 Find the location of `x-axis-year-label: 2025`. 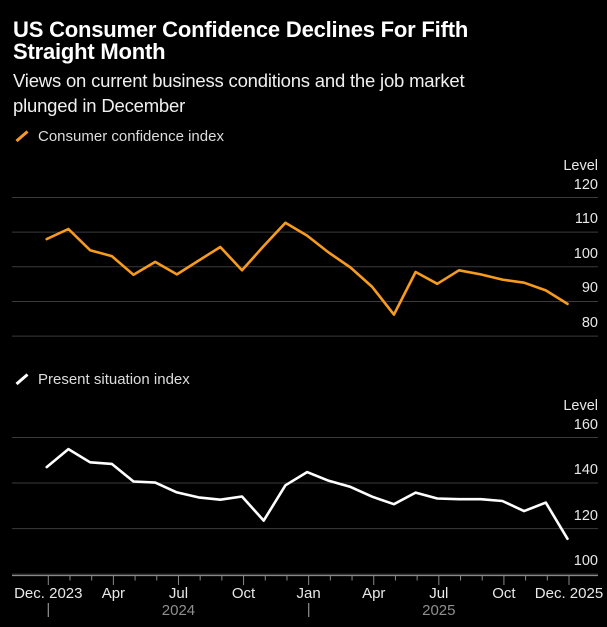

x-axis-year-label: 2025 is located at coordinates (439, 610).